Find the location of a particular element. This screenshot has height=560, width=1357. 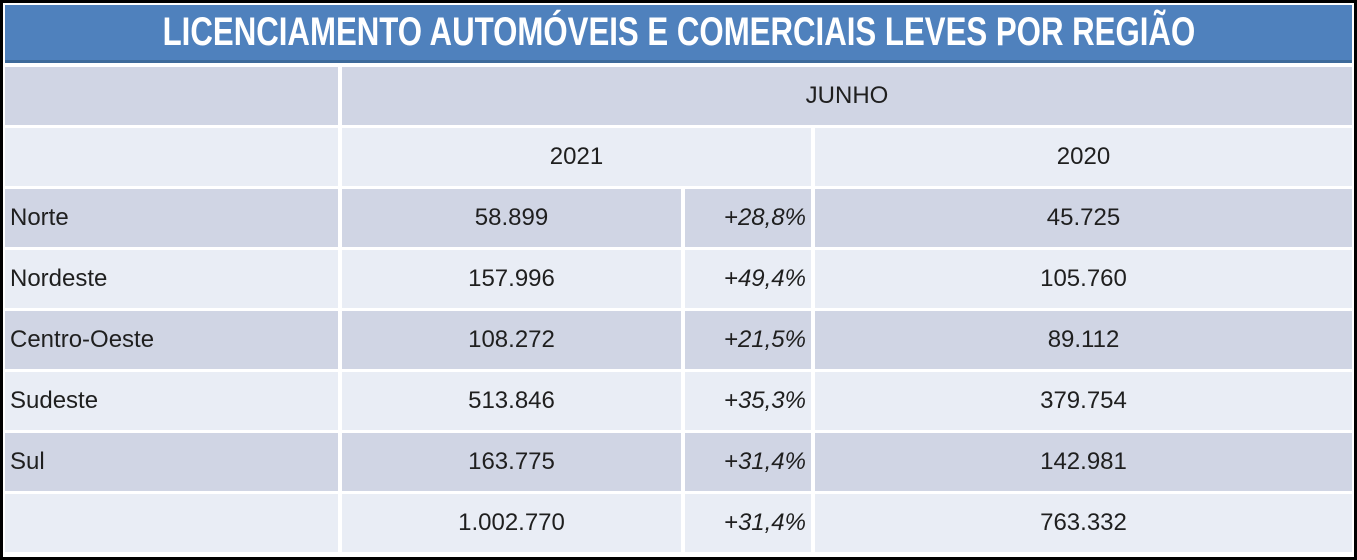

total-value-2020: 763.332 is located at coordinates (1083, 523).